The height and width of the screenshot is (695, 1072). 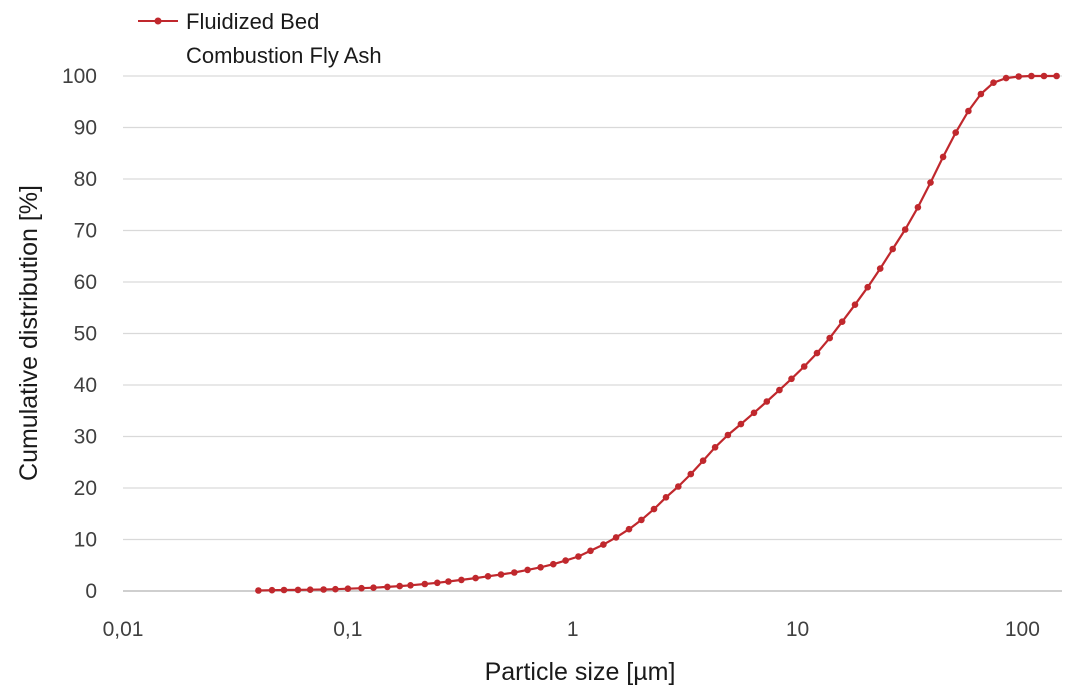 What do you see at coordinates (85, 231) in the screenshot?
I see `y-tick-label: 70` at bounding box center [85, 231].